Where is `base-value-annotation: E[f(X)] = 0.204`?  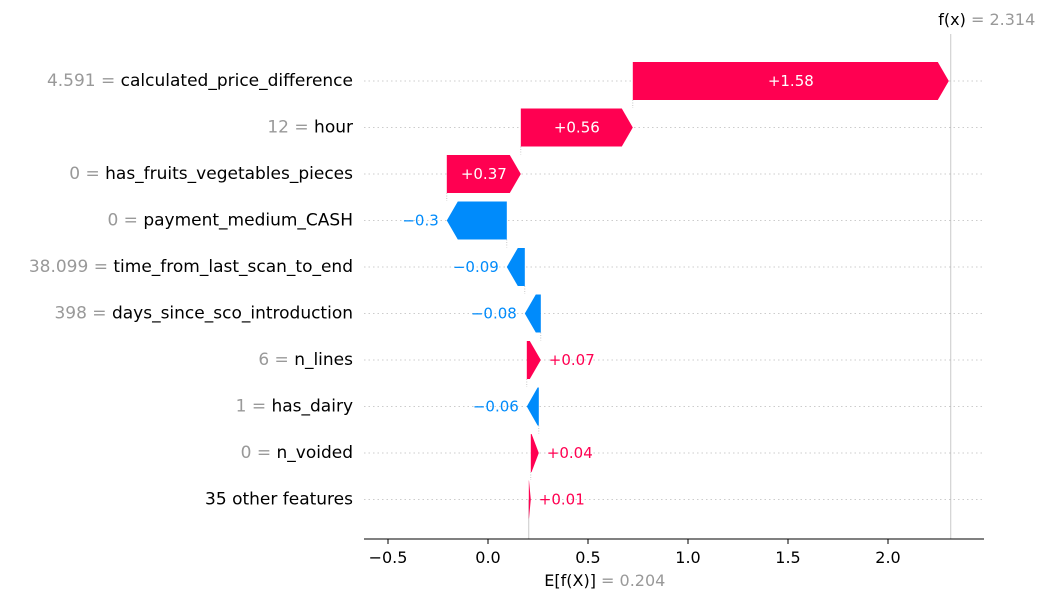 base-value-annotation: E[f(X)] = 0.204 is located at coordinates (604, 580).